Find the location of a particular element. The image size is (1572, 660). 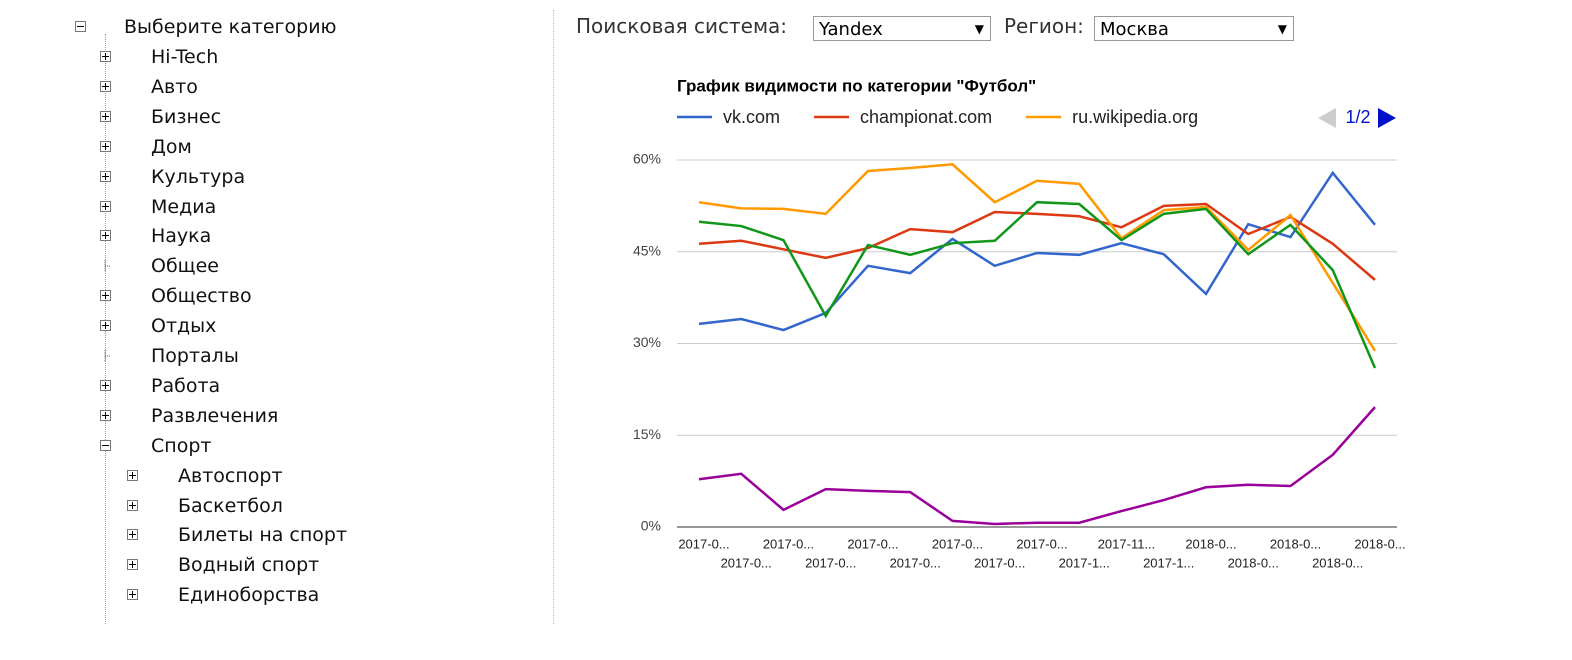

tree-node: Автоспорт is located at coordinates (230, 475).